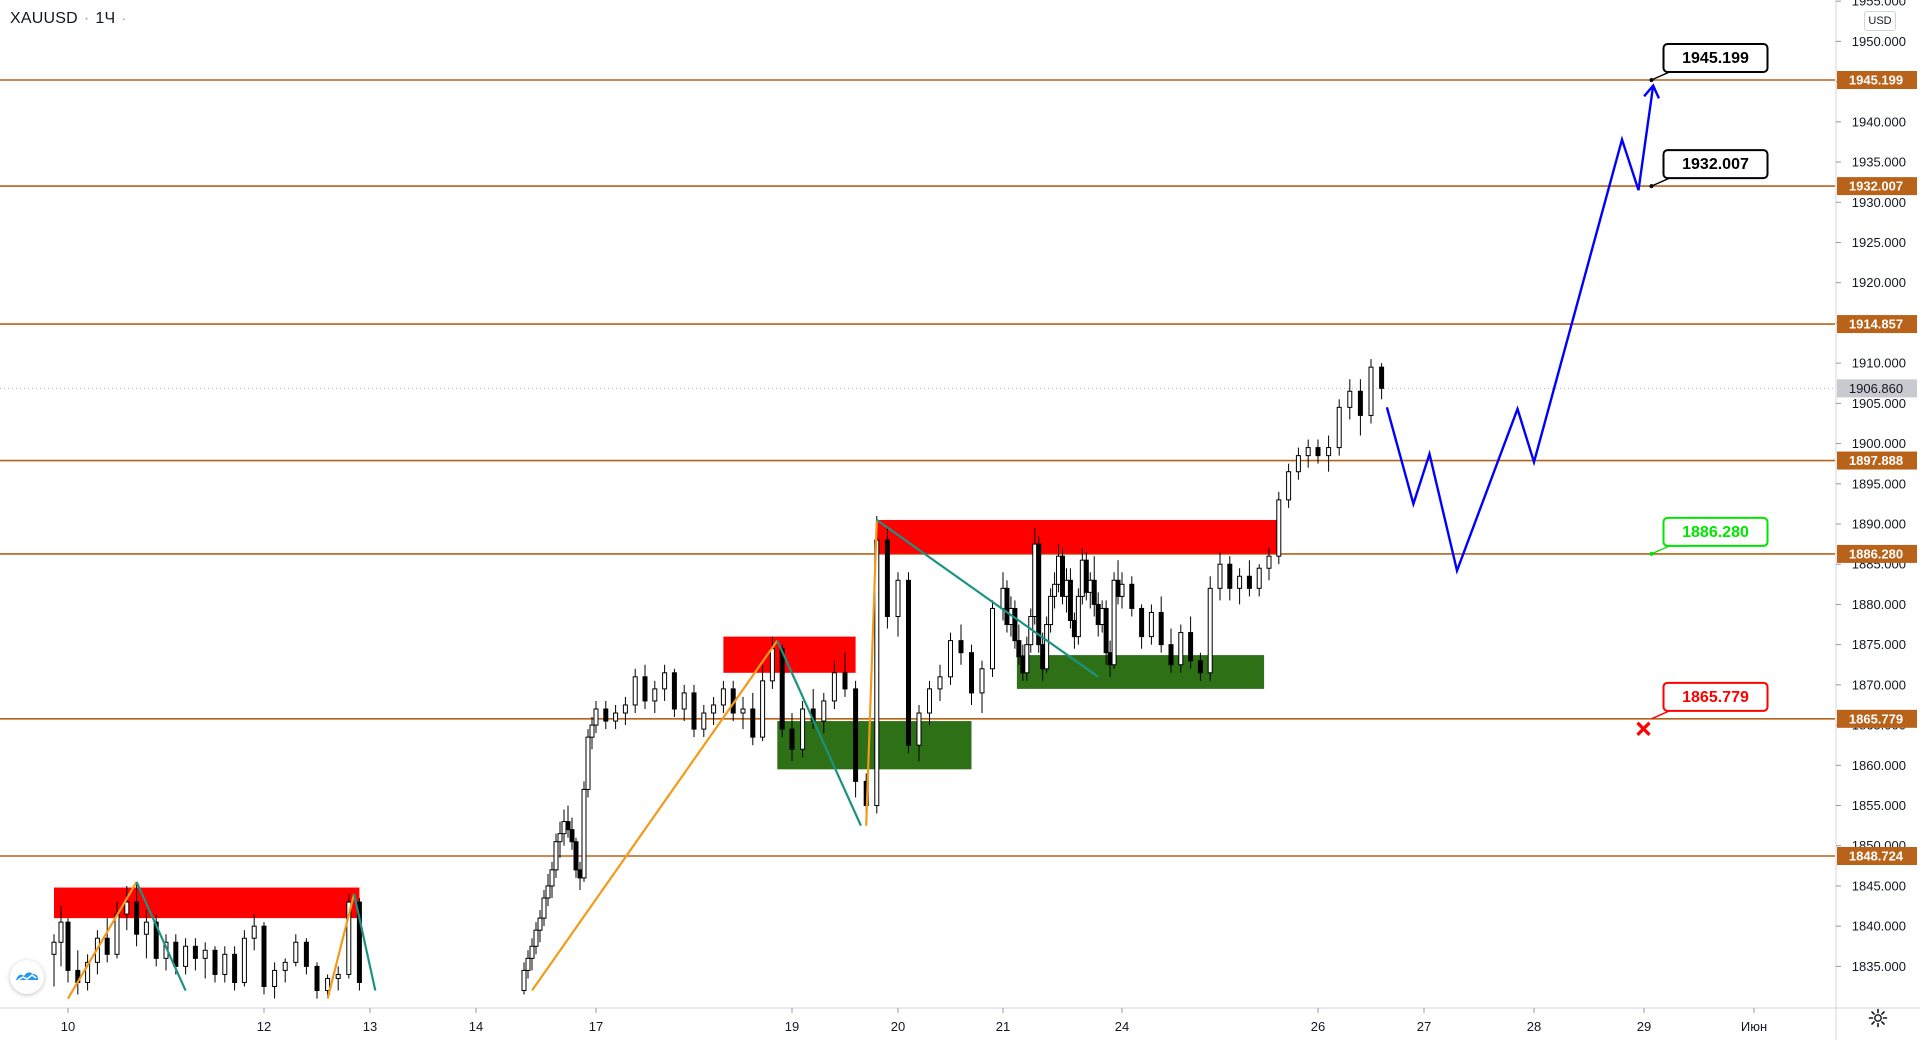 The width and height of the screenshot is (1920, 1040). I want to click on tradingview-logo-icon, so click(27, 977).